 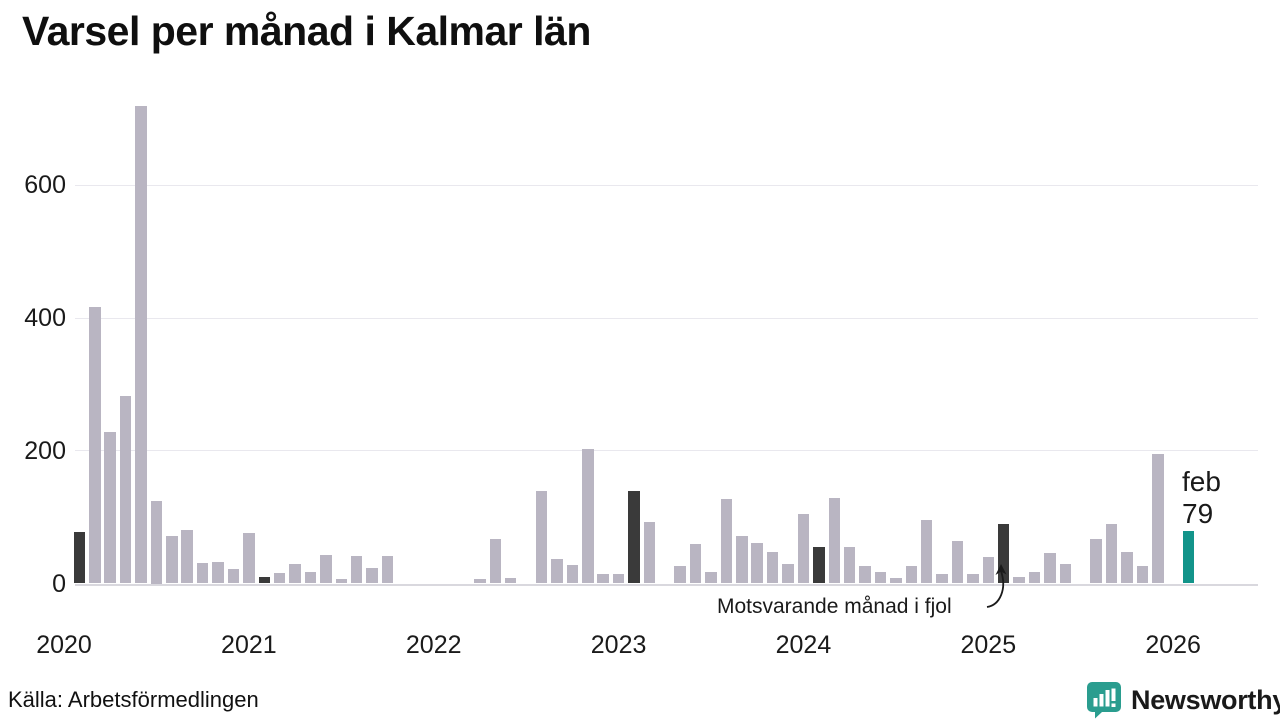 I want to click on y-tick-label-0: 0, so click(x=59, y=583).